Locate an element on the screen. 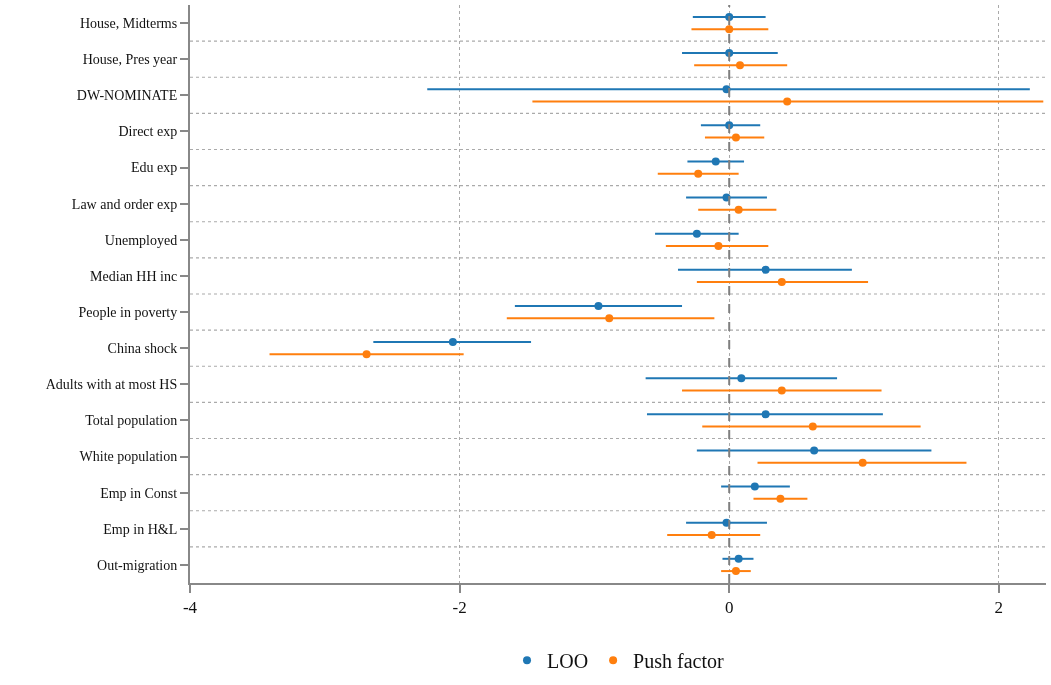 Image resolution: width=1051 pixels, height=685 pixels. y-tick-label: Median HH inc is located at coordinates (134, 276).